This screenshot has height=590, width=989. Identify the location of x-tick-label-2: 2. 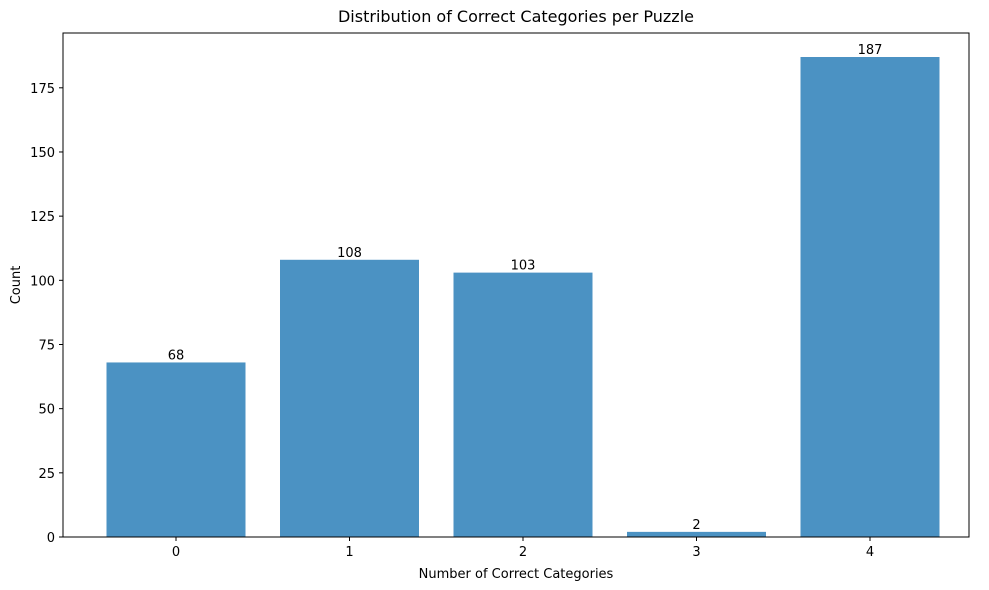
(523, 552).